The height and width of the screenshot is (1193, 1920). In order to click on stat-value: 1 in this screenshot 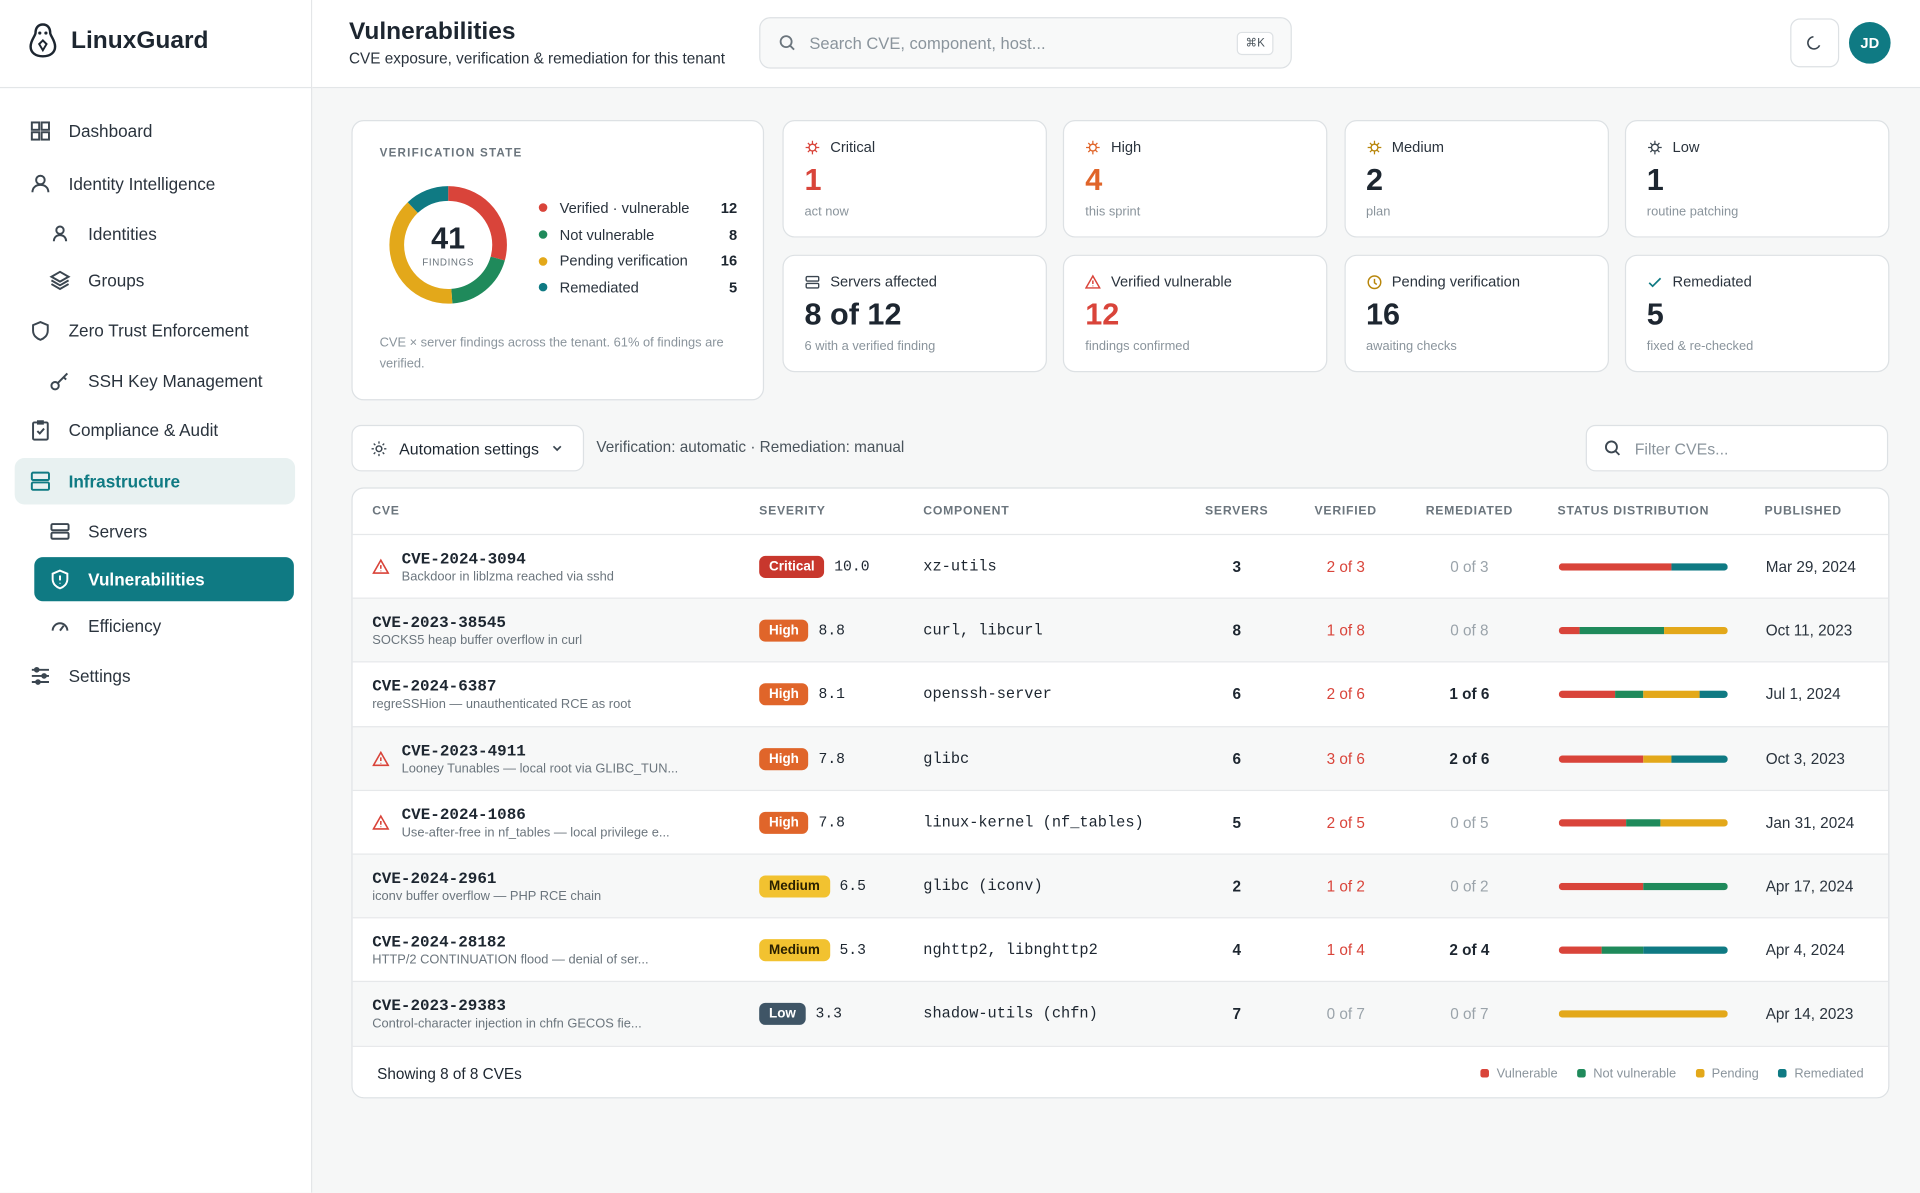, I will do `click(813, 180)`.